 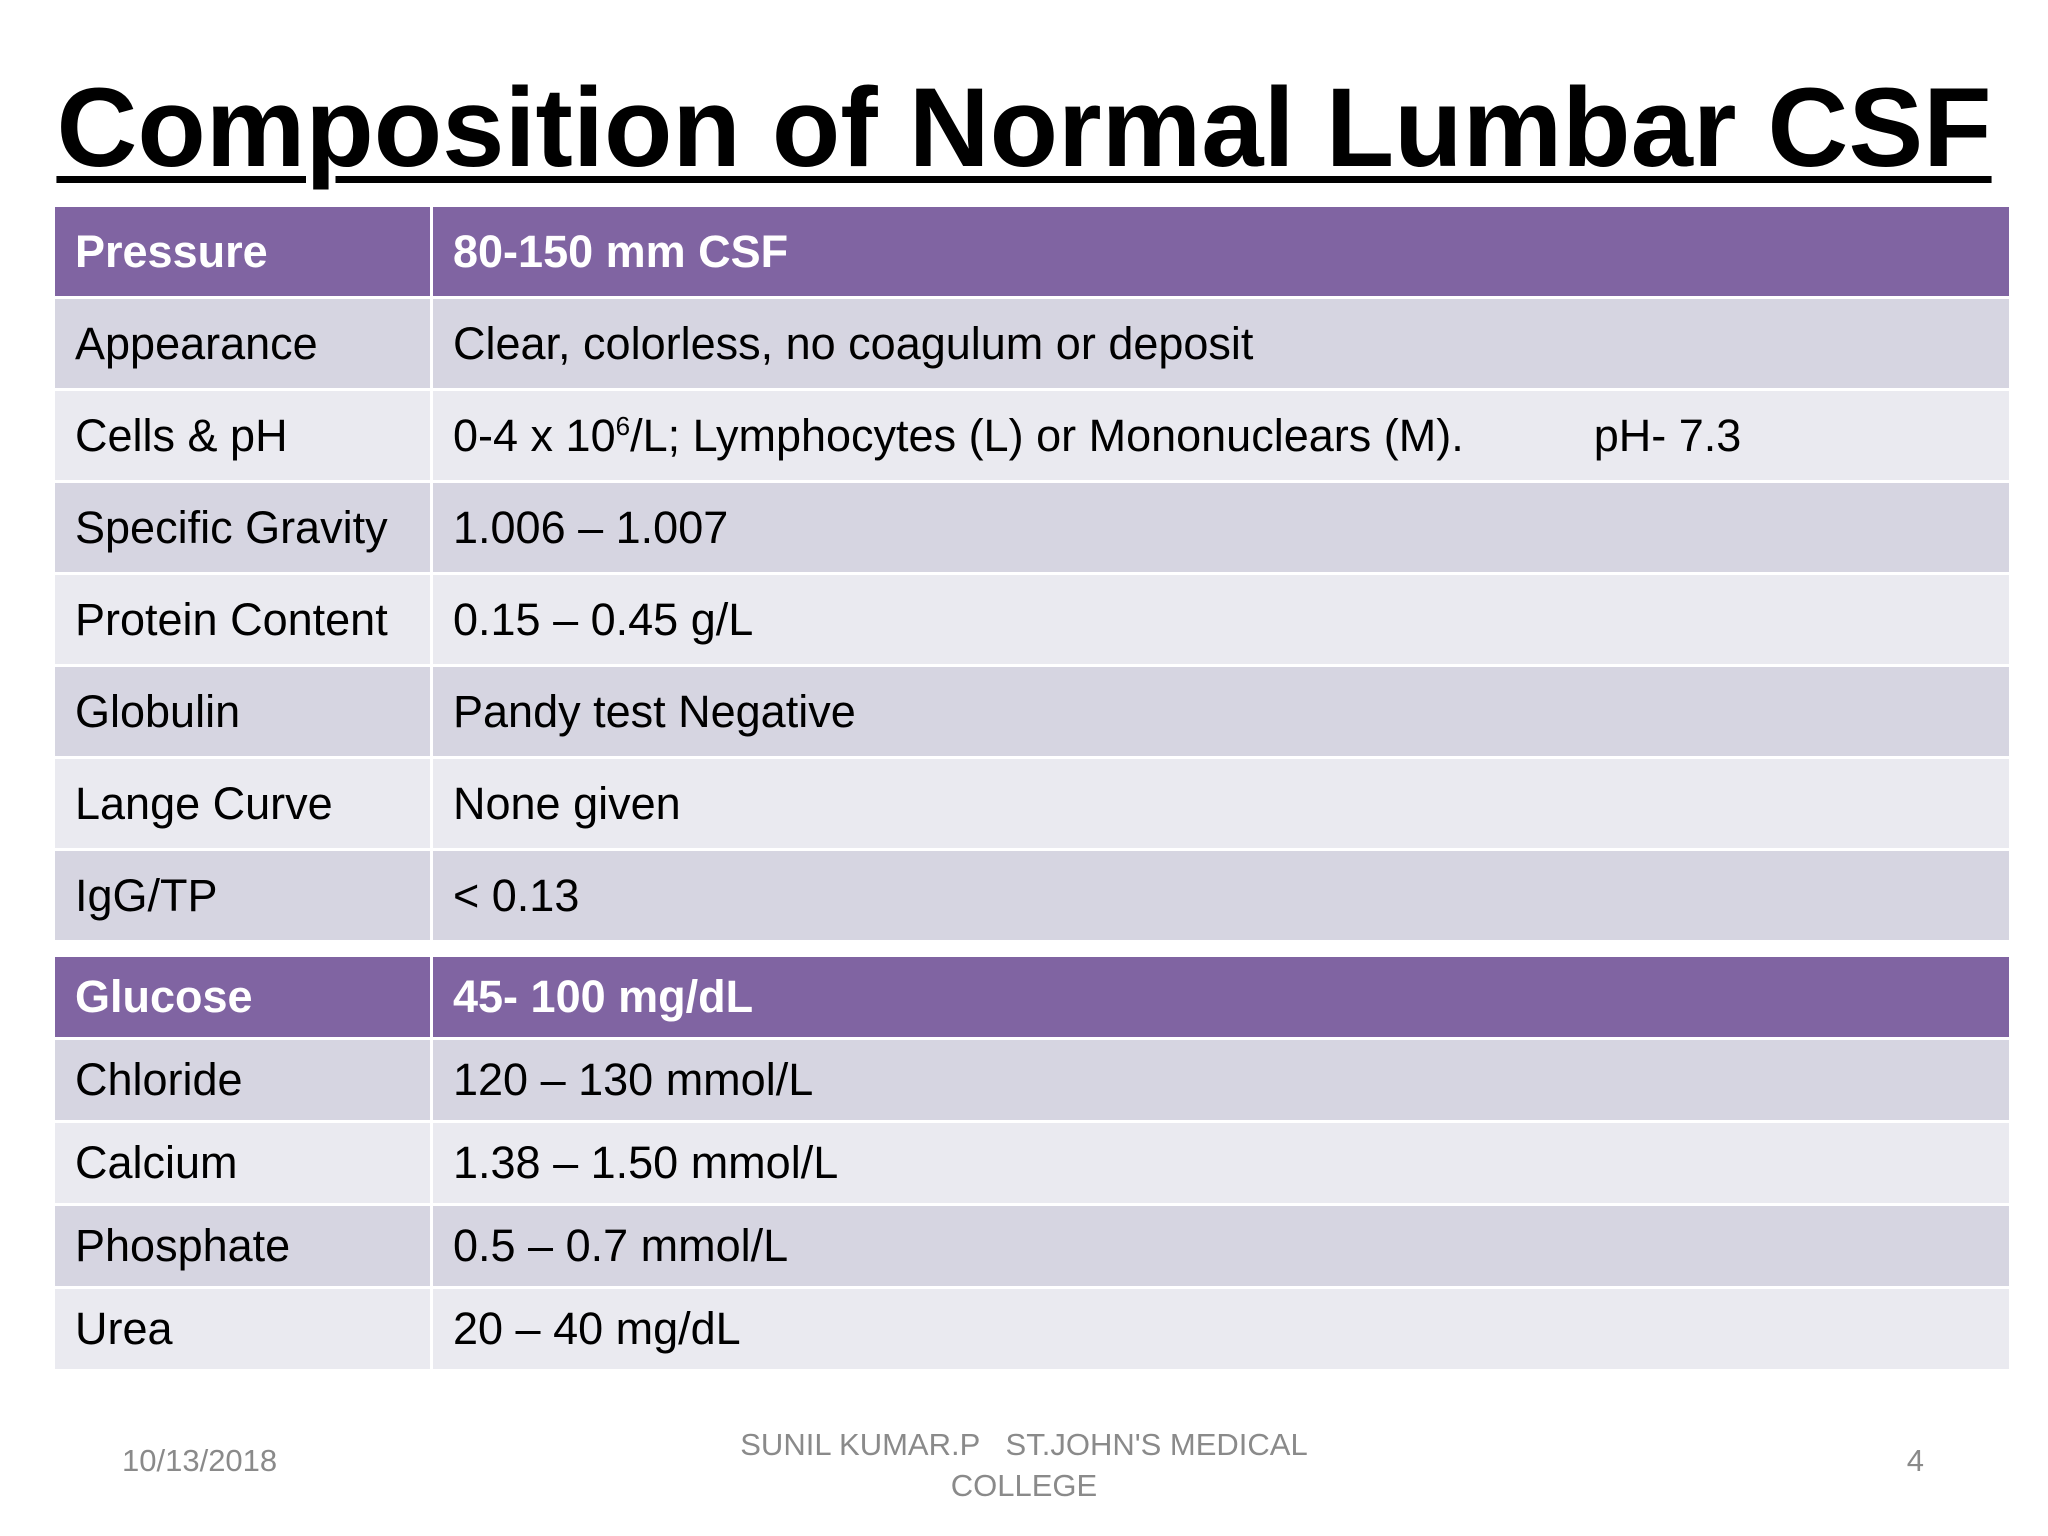 I want to click on row-label: Pressure, so click(x=242, y=251).